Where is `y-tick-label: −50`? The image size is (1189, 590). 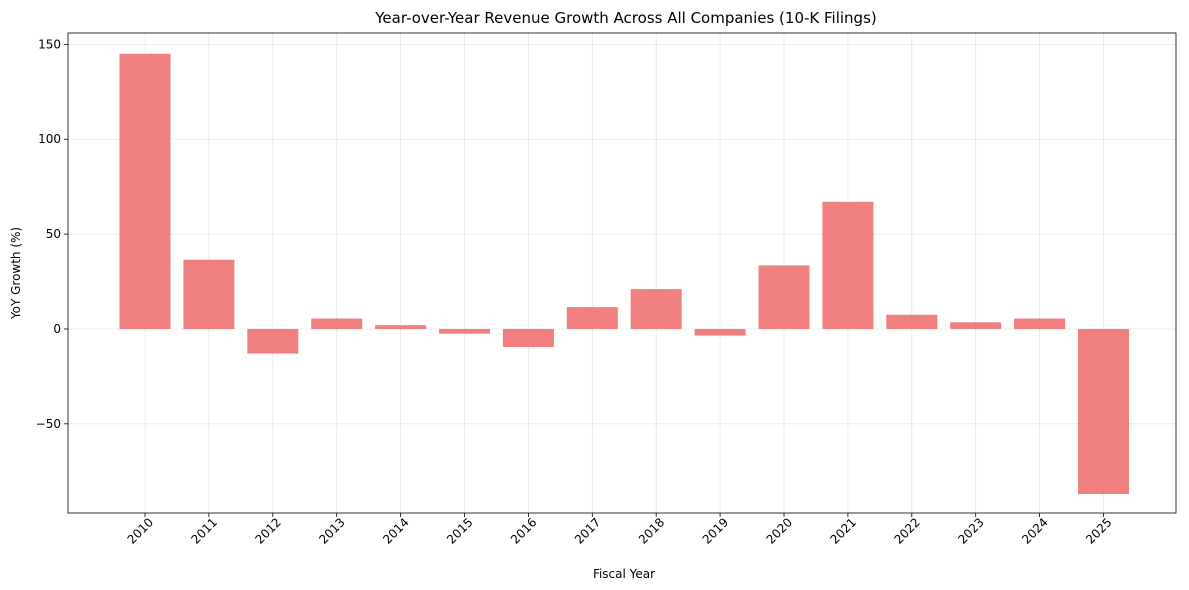
y-tick-label: −50 is located at coordinates (48, 424).